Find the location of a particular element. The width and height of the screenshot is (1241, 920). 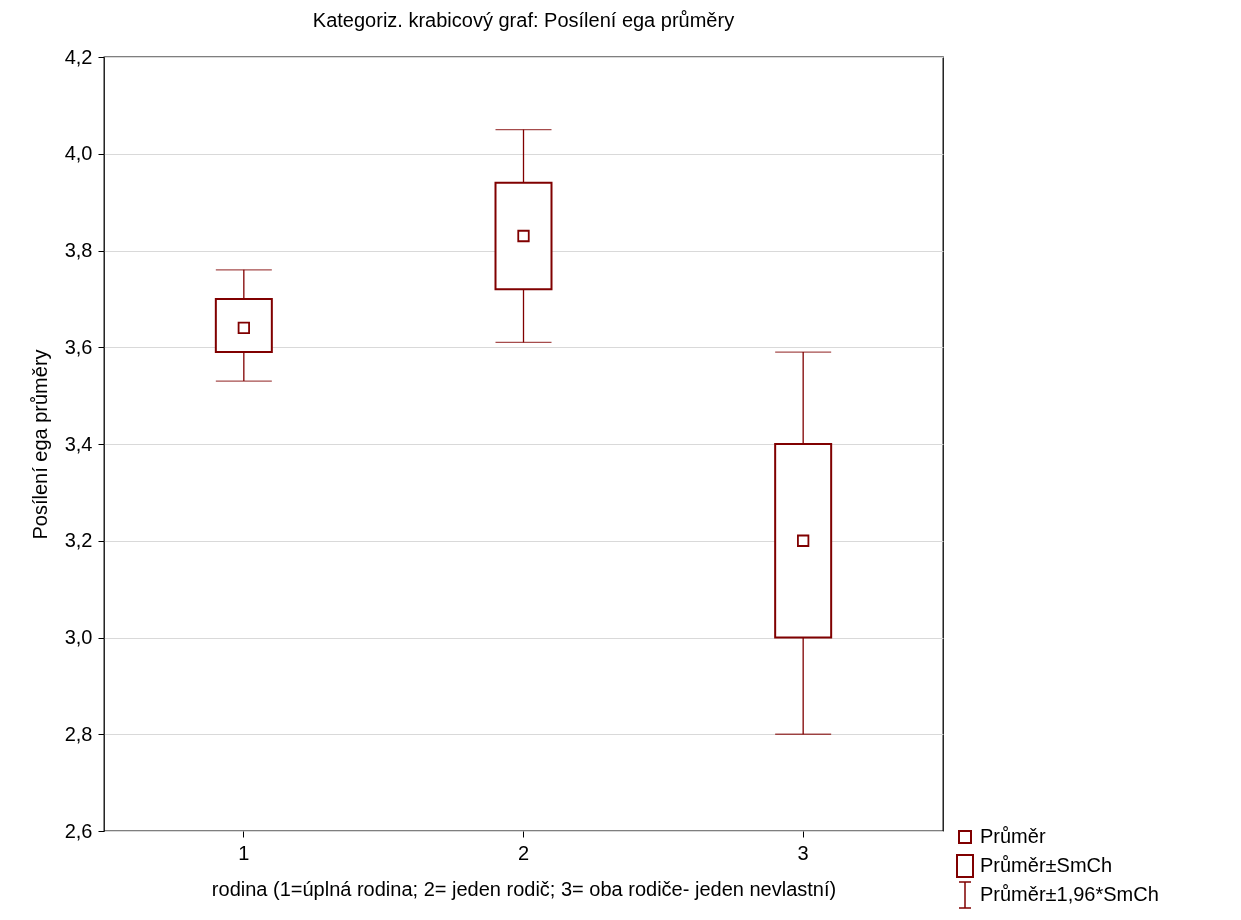

x-tick-label: 2 is located at coordinates (523, 852).